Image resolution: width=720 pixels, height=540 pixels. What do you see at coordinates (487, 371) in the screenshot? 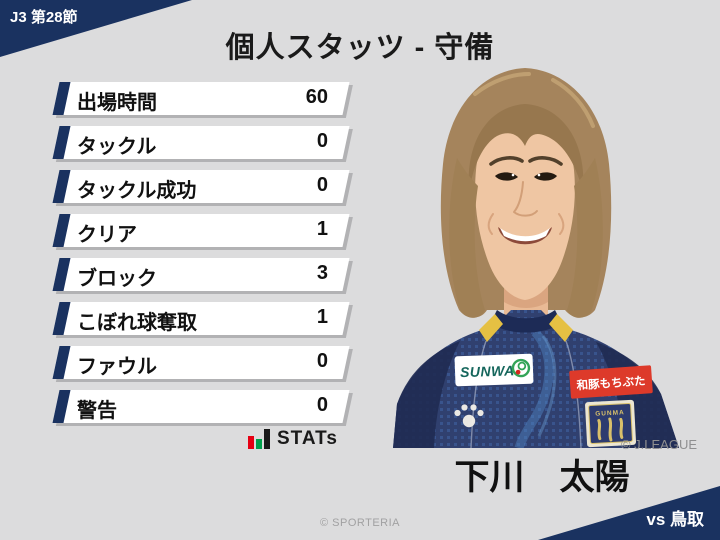
I see `sponsor-left-text: SUNWA` at bounding box center [487, 371].